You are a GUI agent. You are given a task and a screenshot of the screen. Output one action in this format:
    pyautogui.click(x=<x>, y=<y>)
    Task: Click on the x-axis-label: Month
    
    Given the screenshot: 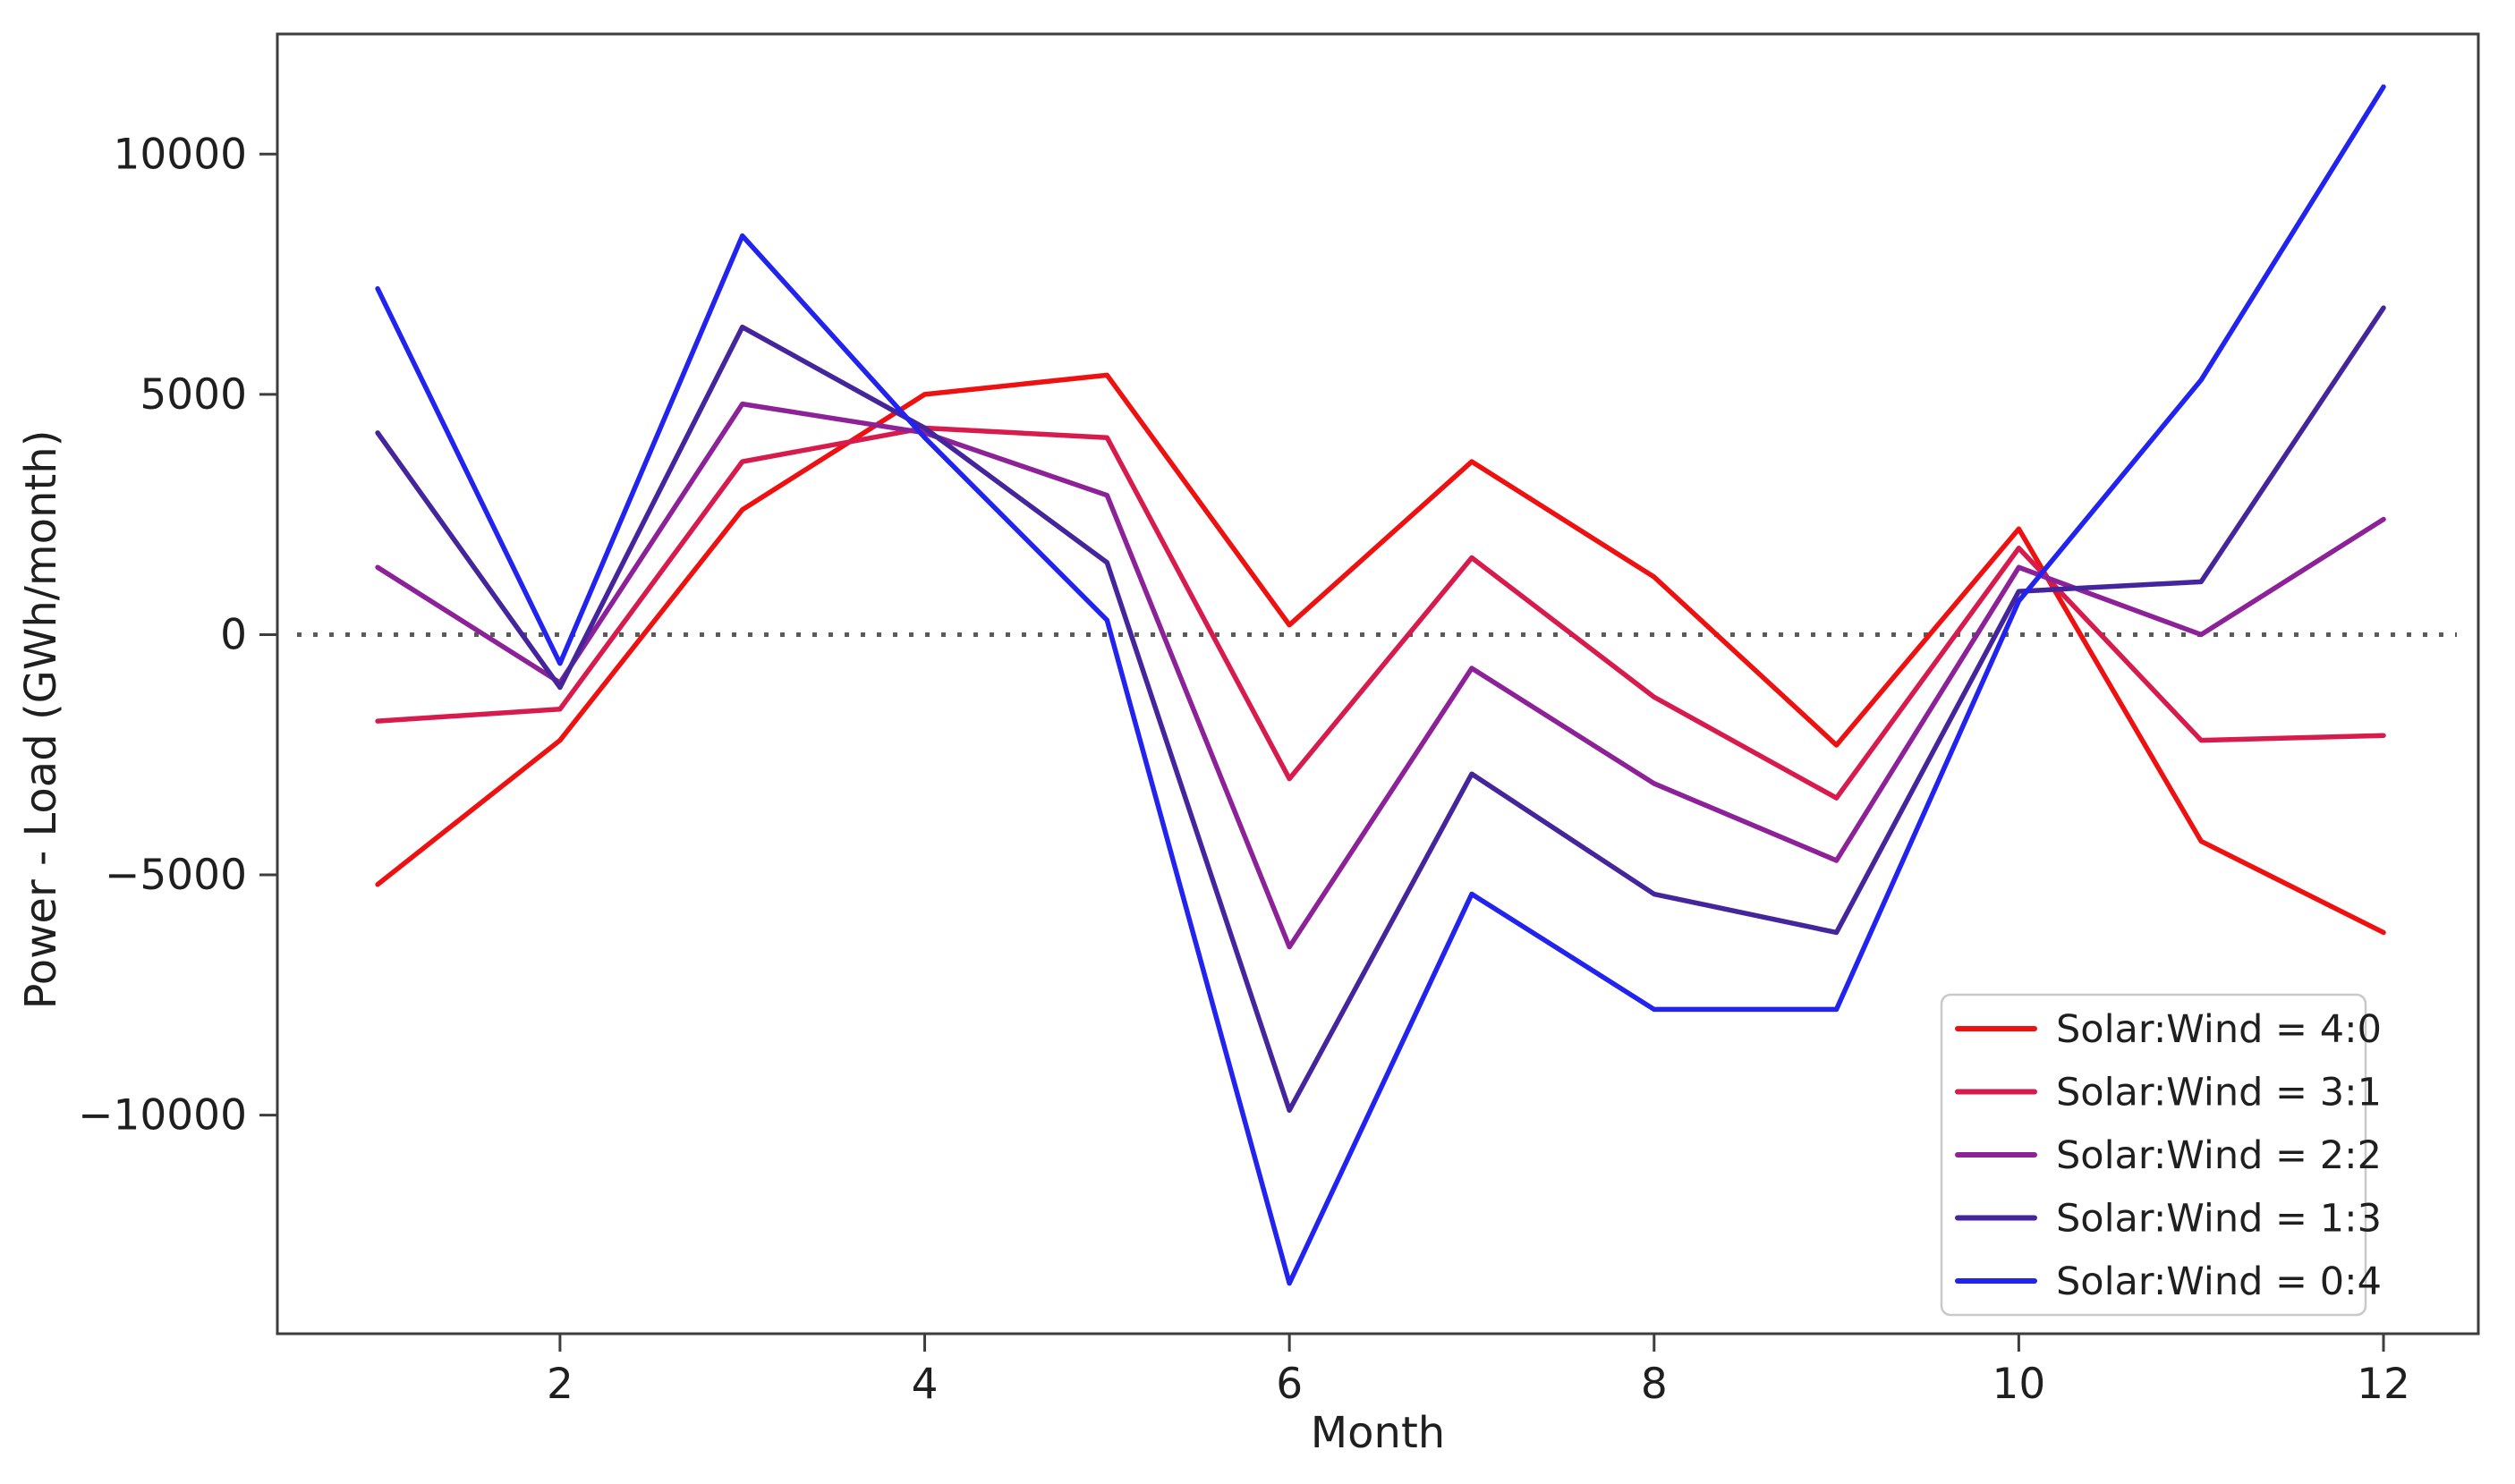 What is the action you would take?
    pyautogui.click(x=1378, y=1433)
    